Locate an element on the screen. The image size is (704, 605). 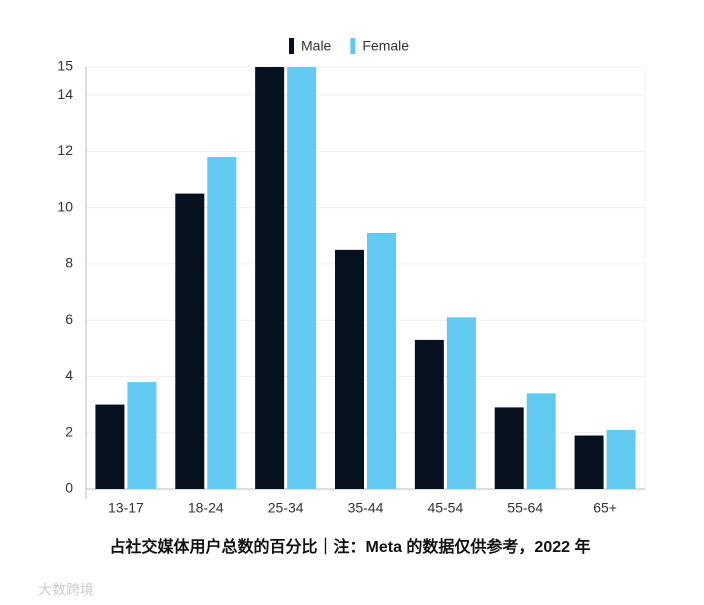
watermark: 大数跨境 is located at coordinates (66, 590).